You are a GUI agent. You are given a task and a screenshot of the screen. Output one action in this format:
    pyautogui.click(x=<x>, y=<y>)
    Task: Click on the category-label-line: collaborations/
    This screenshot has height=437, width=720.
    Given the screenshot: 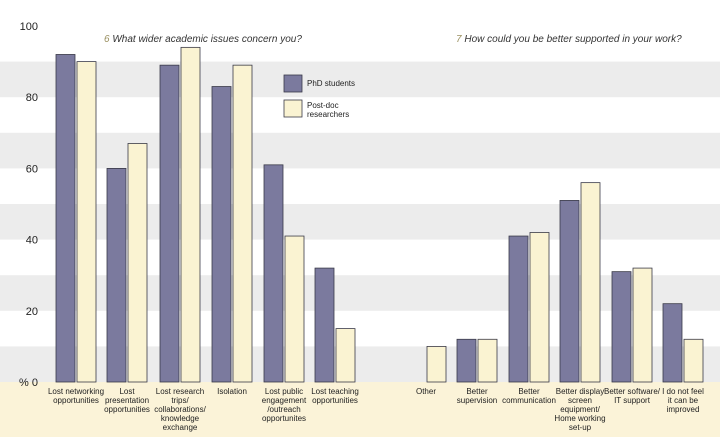 What is the action you would take?
    pyautogui.click(x=180, y=409)
    